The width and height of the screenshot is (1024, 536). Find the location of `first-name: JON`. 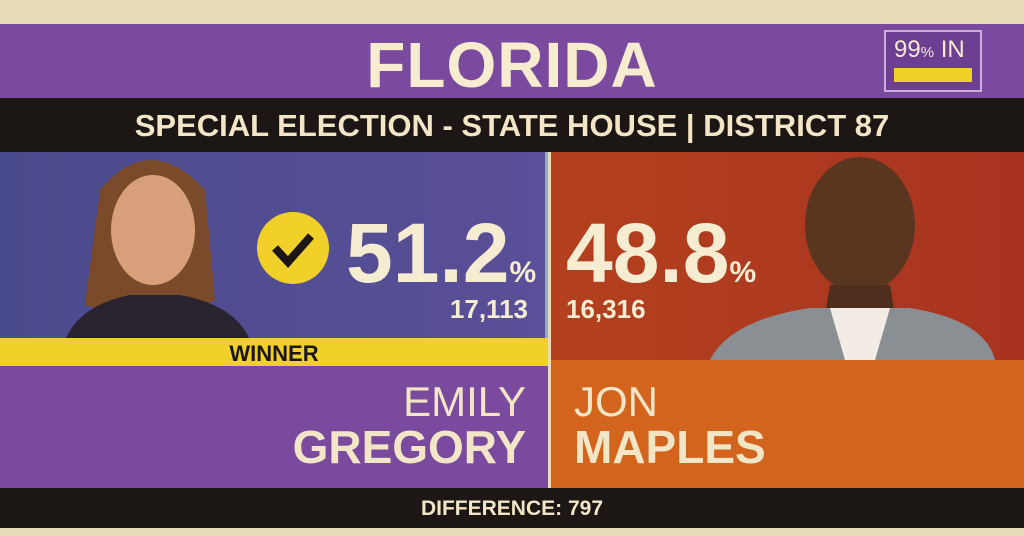

first-name: JON is located at coordinates (616, 401).